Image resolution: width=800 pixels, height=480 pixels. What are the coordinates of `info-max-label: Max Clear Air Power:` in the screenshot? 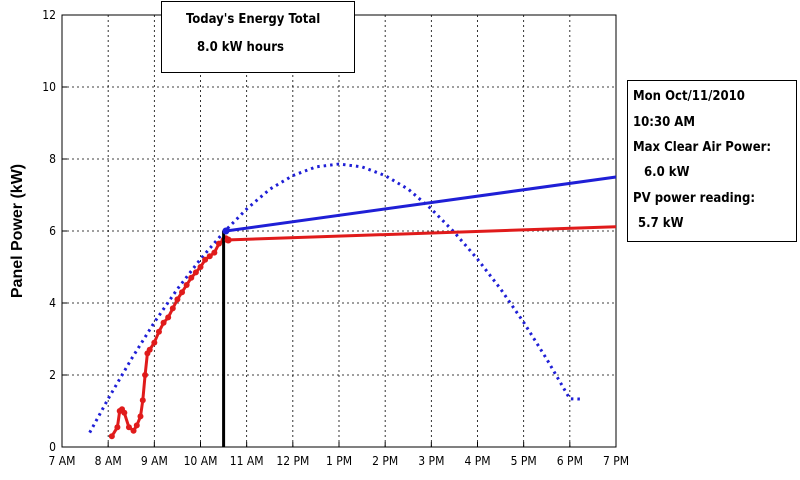 It's located at (702, 147).